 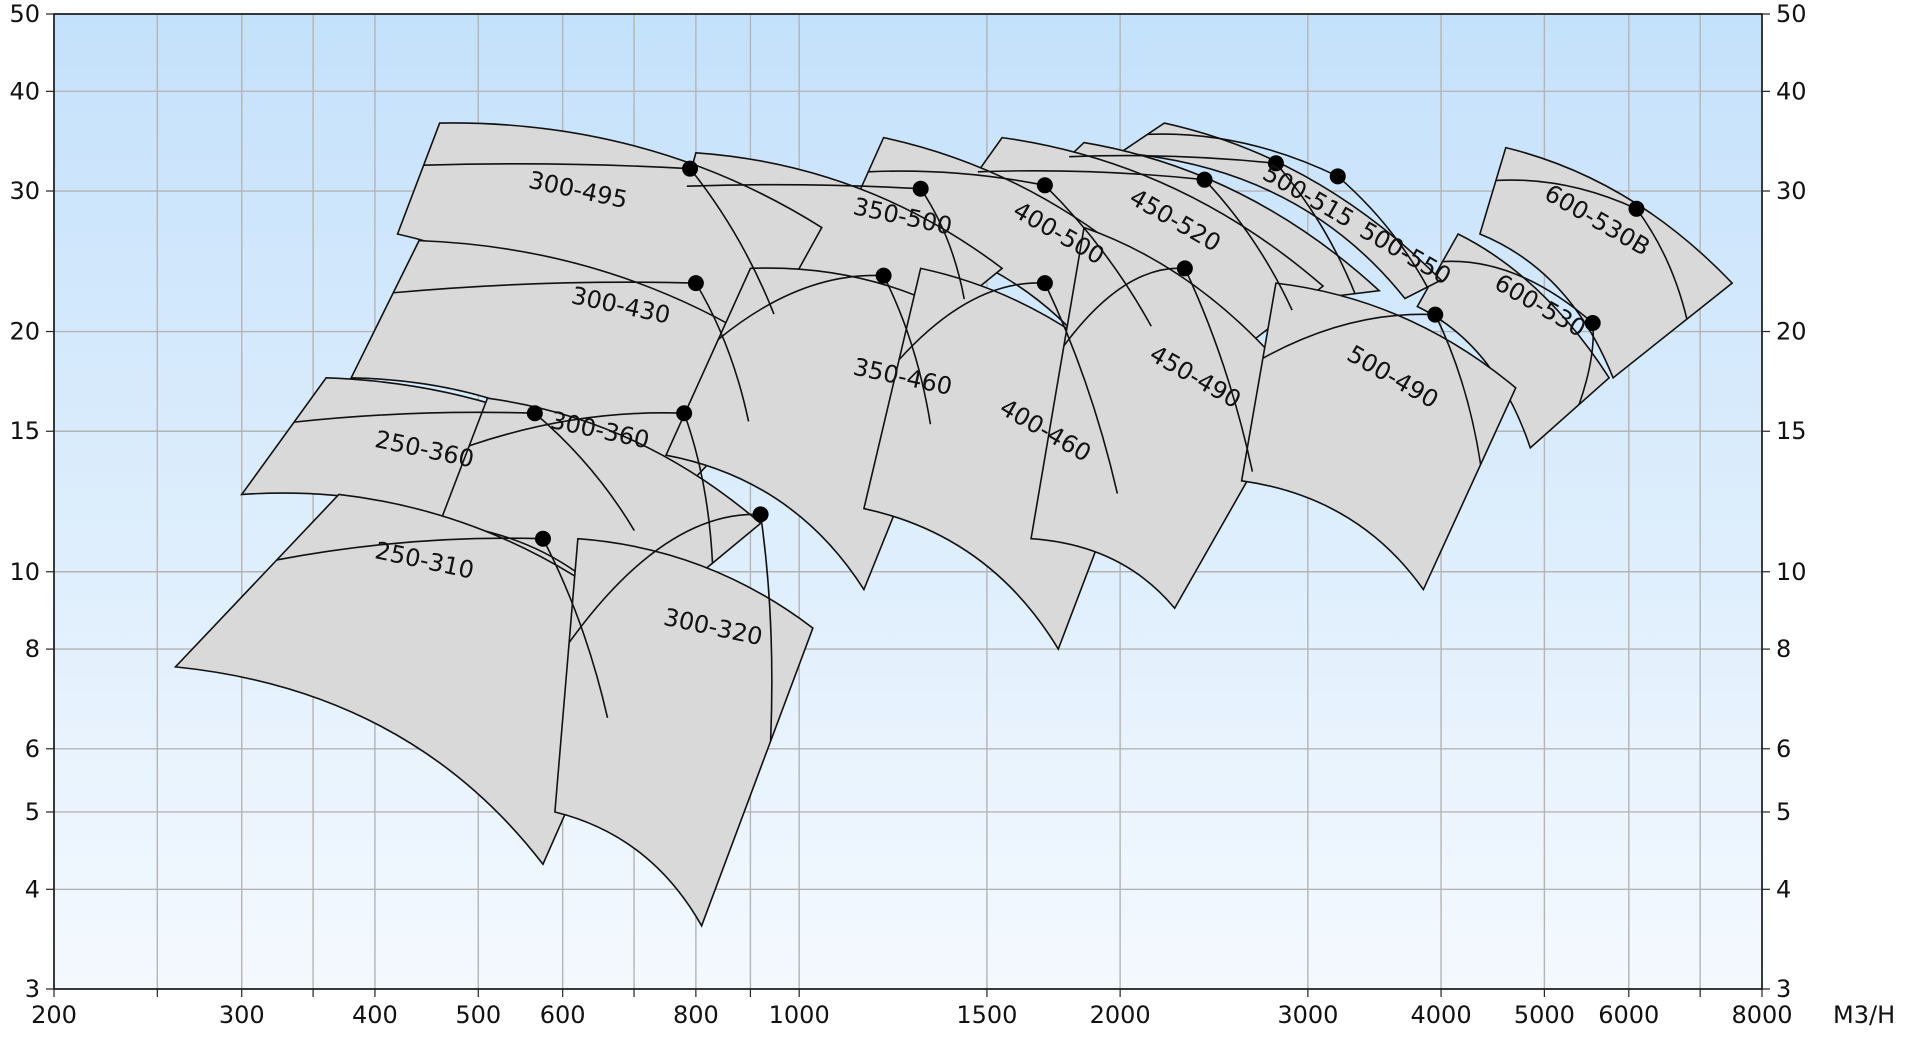 I want to click on y-tick-label-right: 10, so click(x=1791, y=572).